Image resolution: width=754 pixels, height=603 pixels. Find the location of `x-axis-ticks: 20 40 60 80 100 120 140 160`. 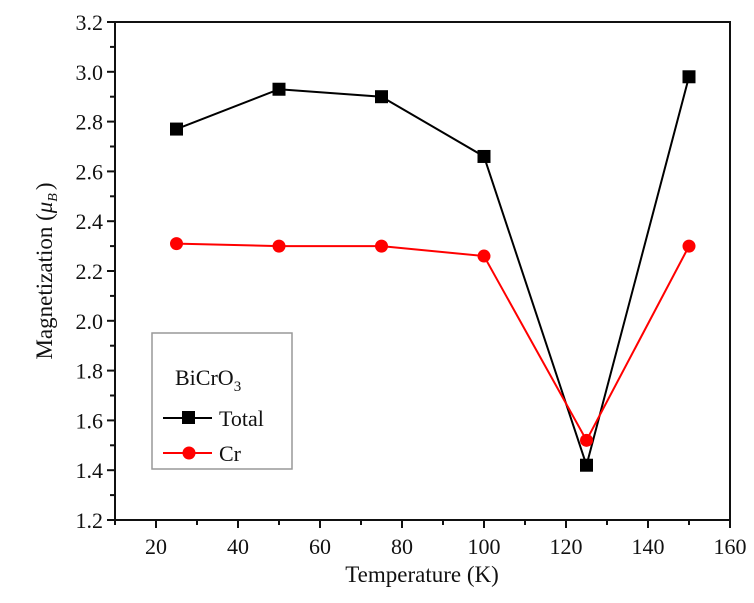

x-axis-ticks: 20 40 60 80 100 120 140 160 is located at coordinates (430, 539).